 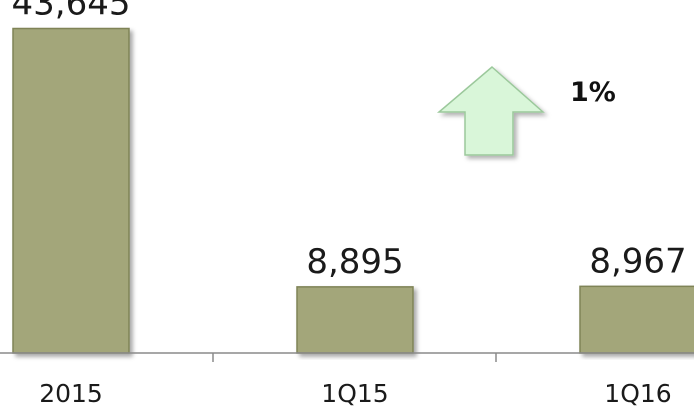 What do you see at coordinates (354, 262) in the screenshot?
I see `data-label-1Q15: 8,895` at bounding box center [354, 262].